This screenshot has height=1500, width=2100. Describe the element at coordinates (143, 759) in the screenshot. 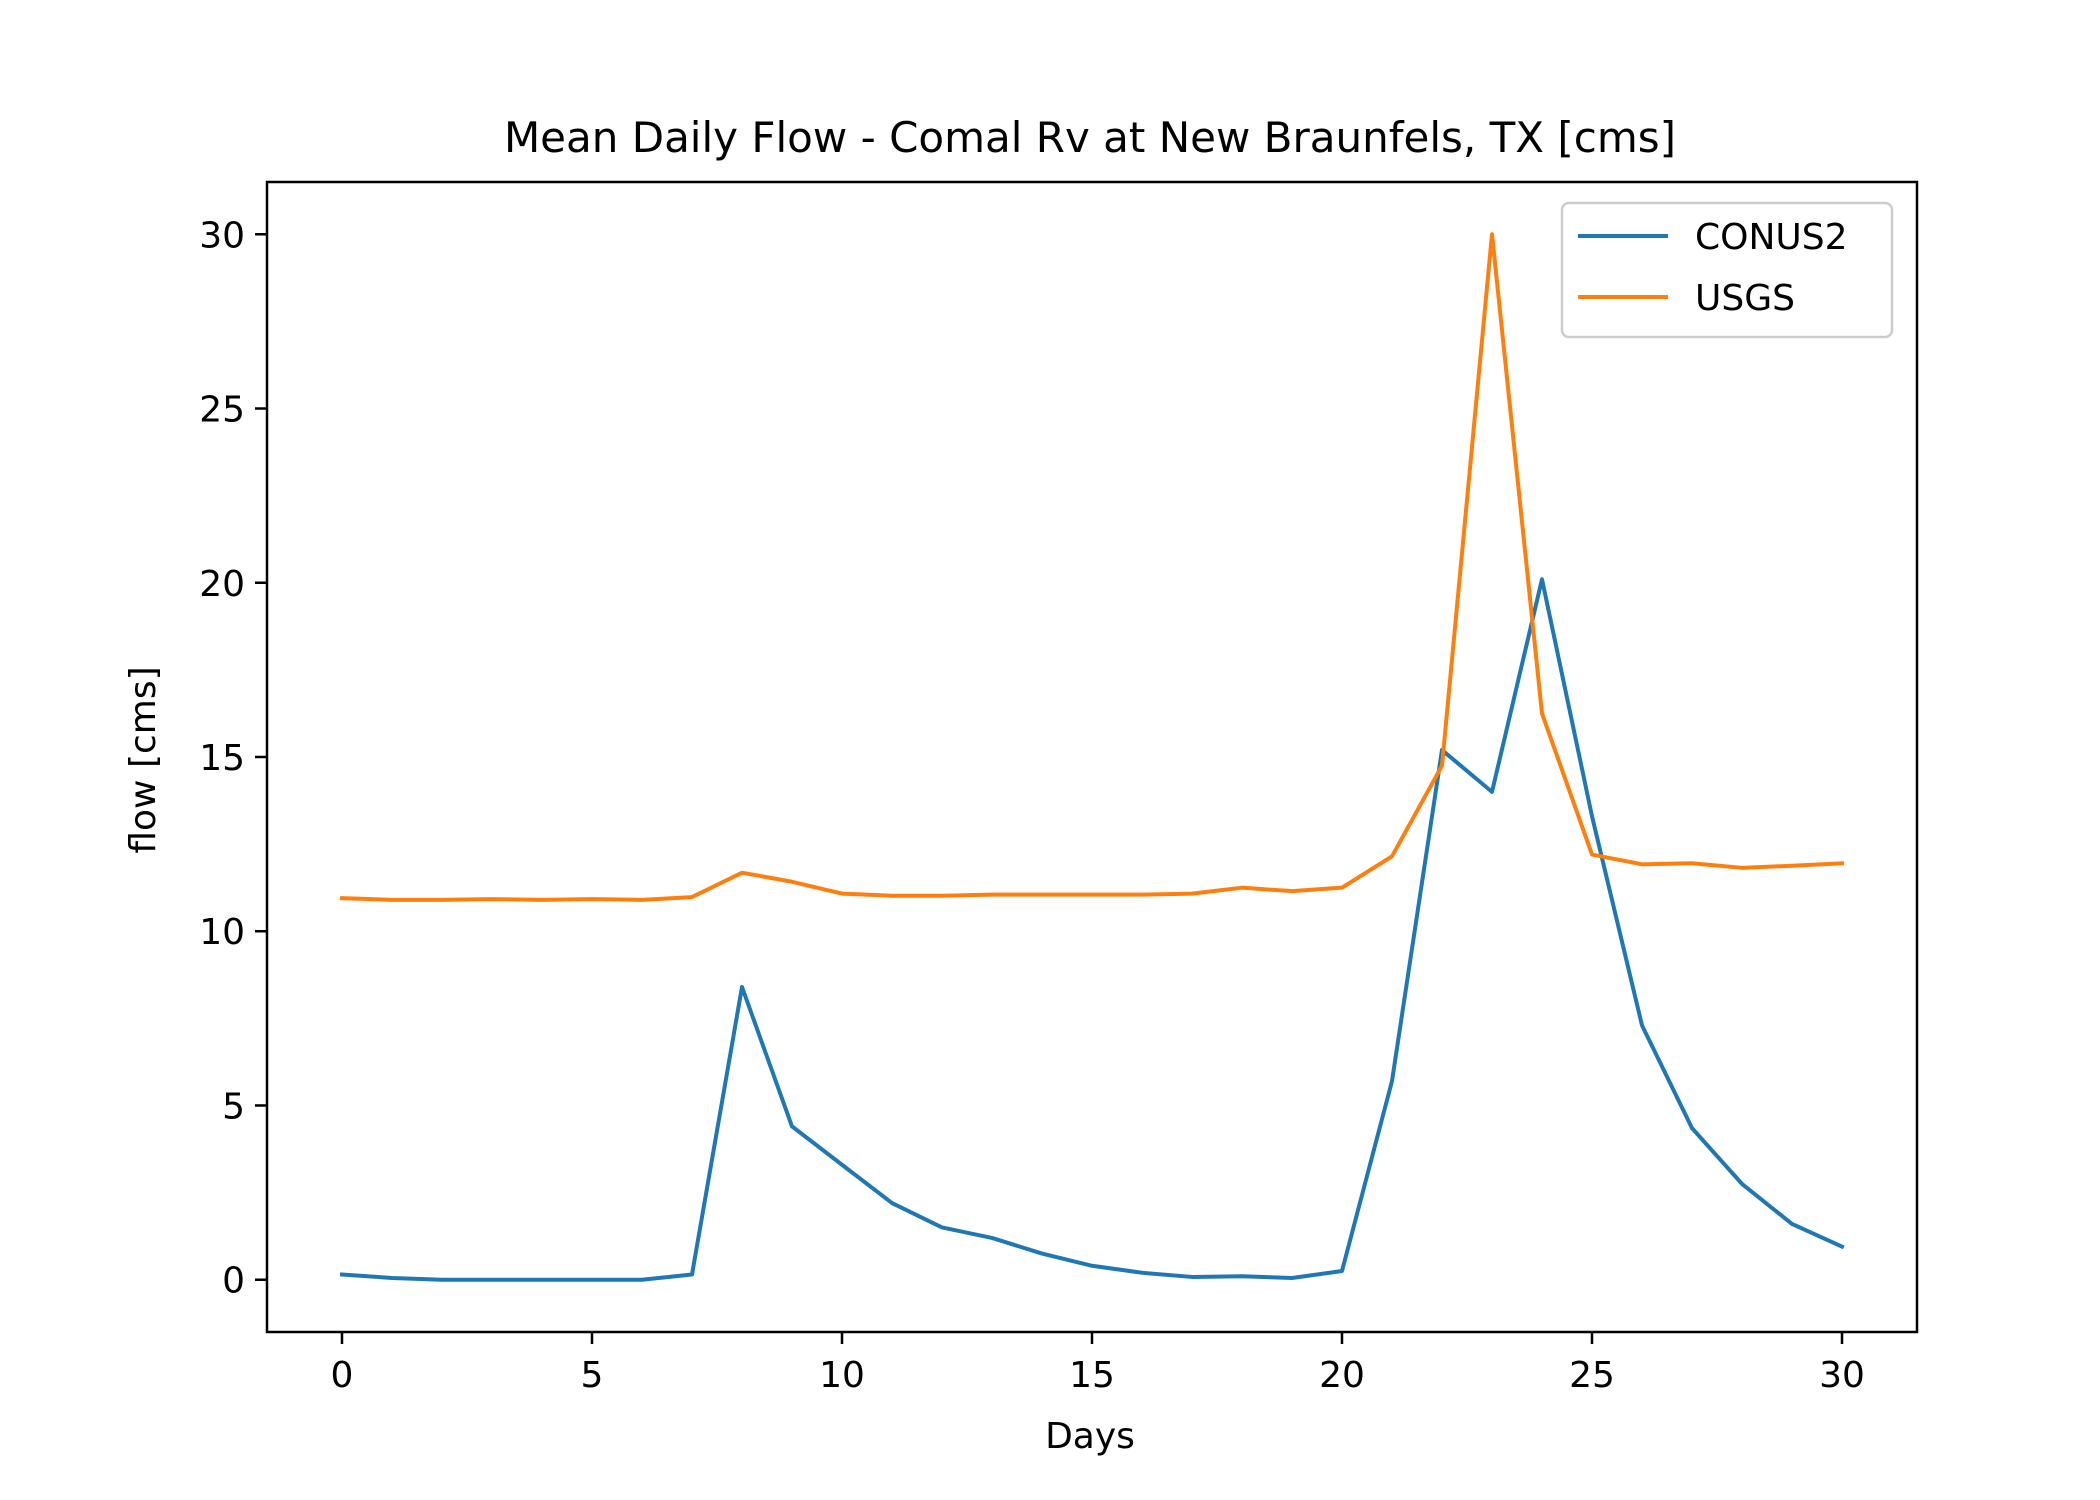

I see `y-axis-label: flow [cms]` at that location.